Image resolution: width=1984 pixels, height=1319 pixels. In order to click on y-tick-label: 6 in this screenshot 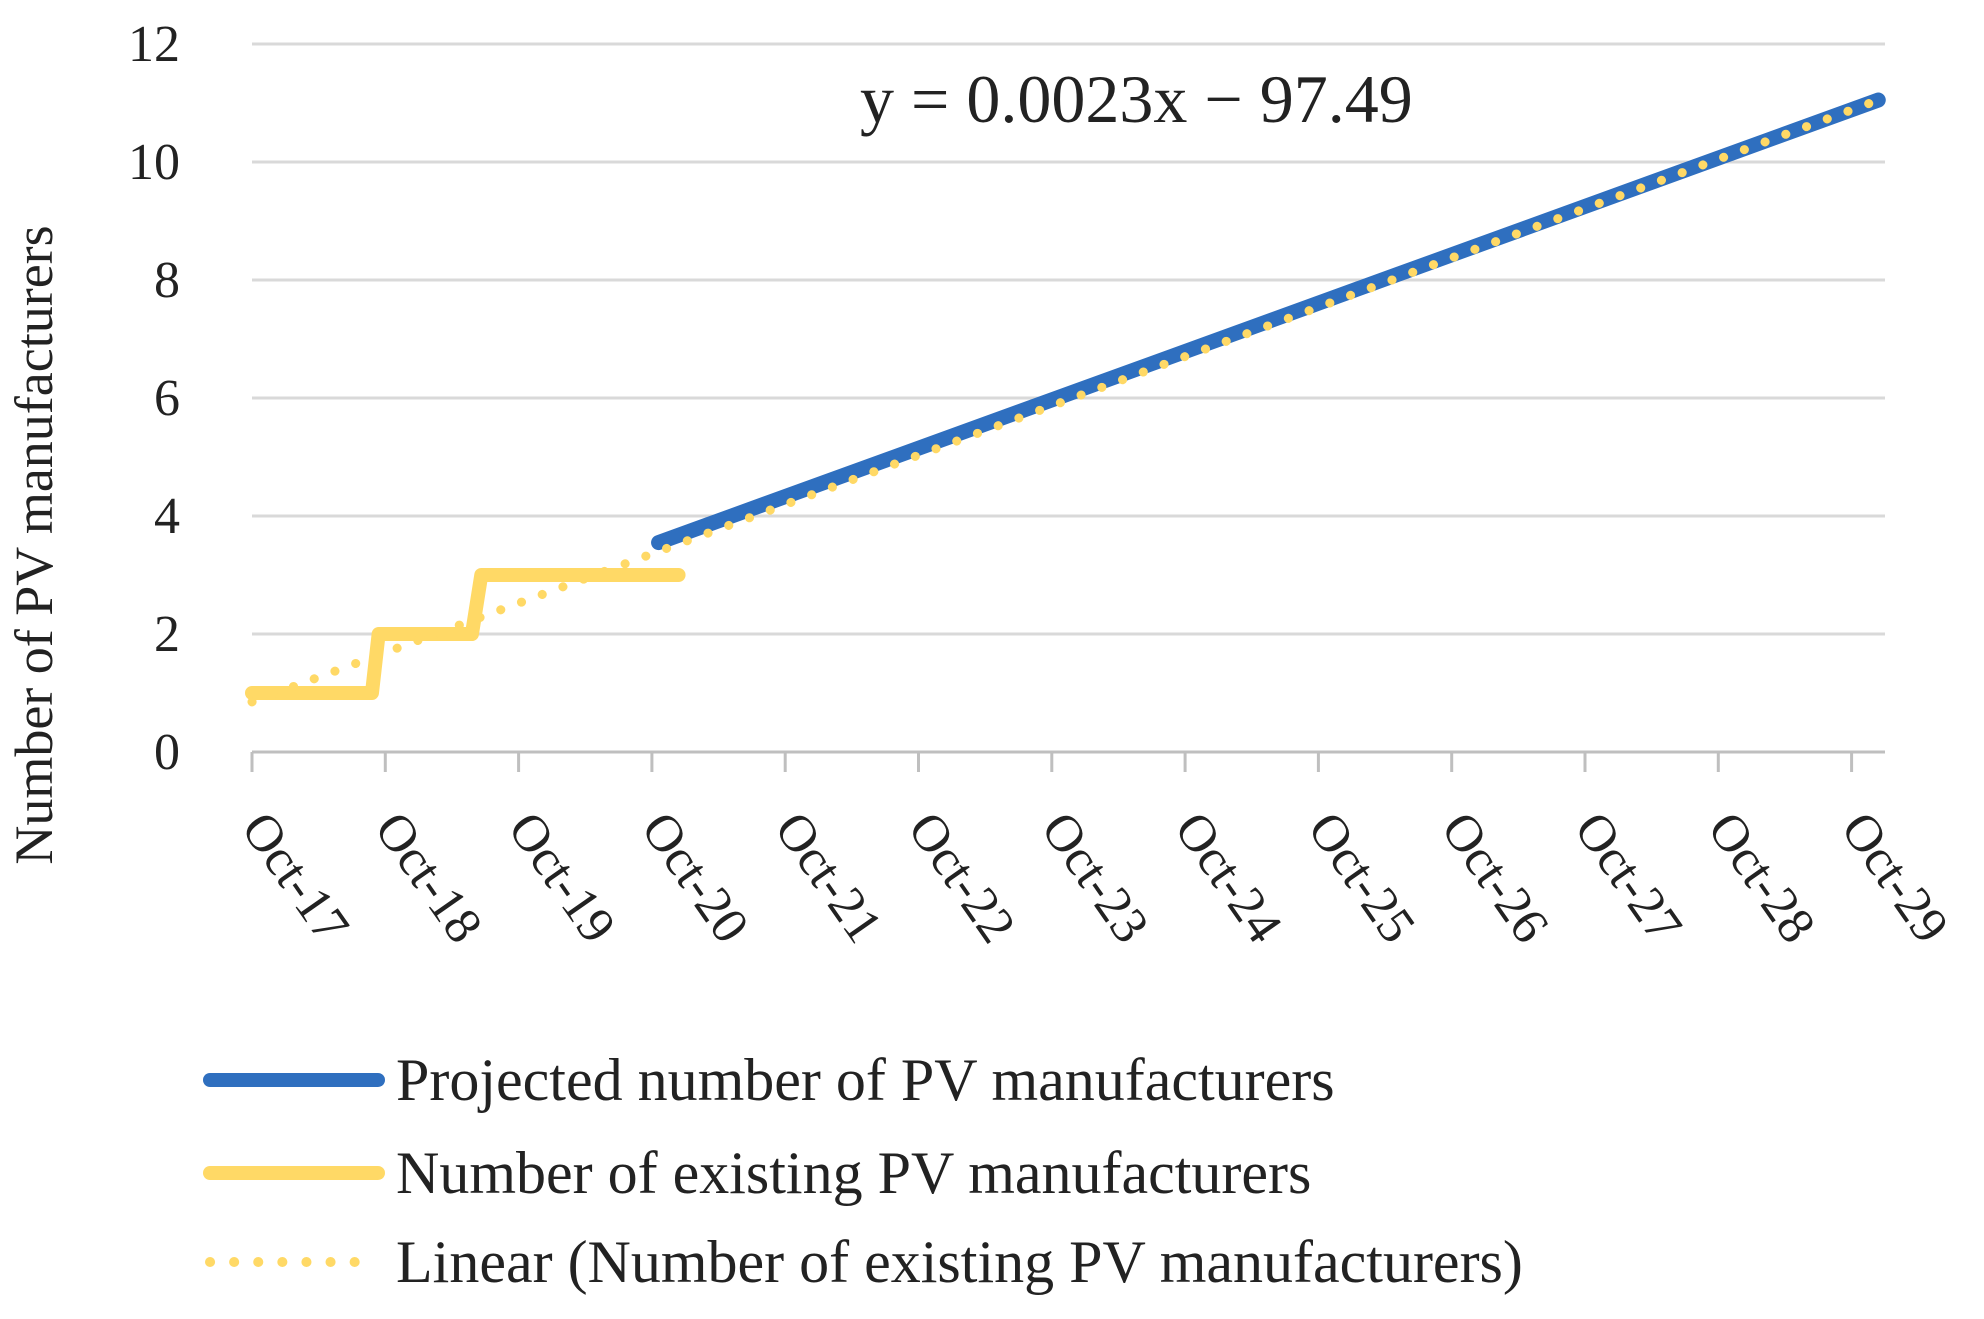, I will do `click(167, 398)`.